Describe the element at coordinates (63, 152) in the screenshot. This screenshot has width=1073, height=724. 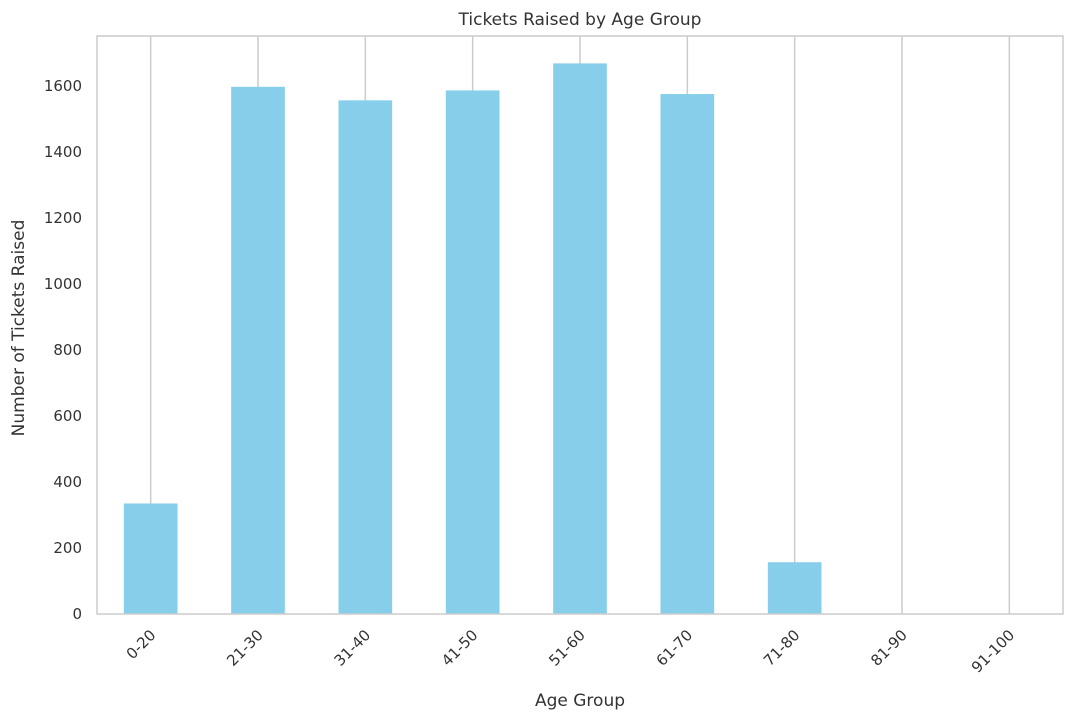
I see `y-tick-label-1400: 1400` at that location.